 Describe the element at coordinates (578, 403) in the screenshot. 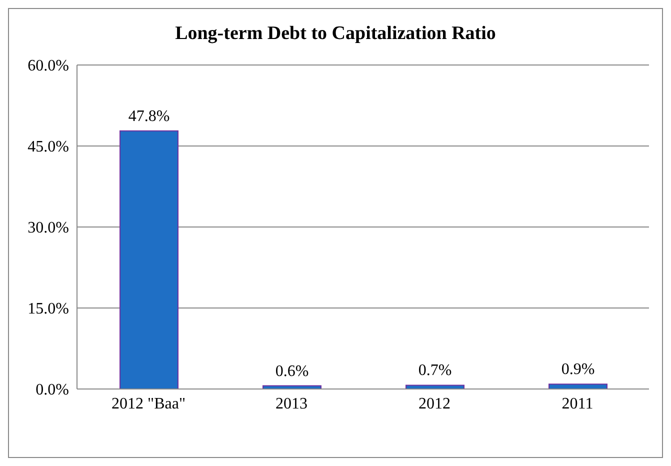

I see `x-tick-label: 2011` at that location.